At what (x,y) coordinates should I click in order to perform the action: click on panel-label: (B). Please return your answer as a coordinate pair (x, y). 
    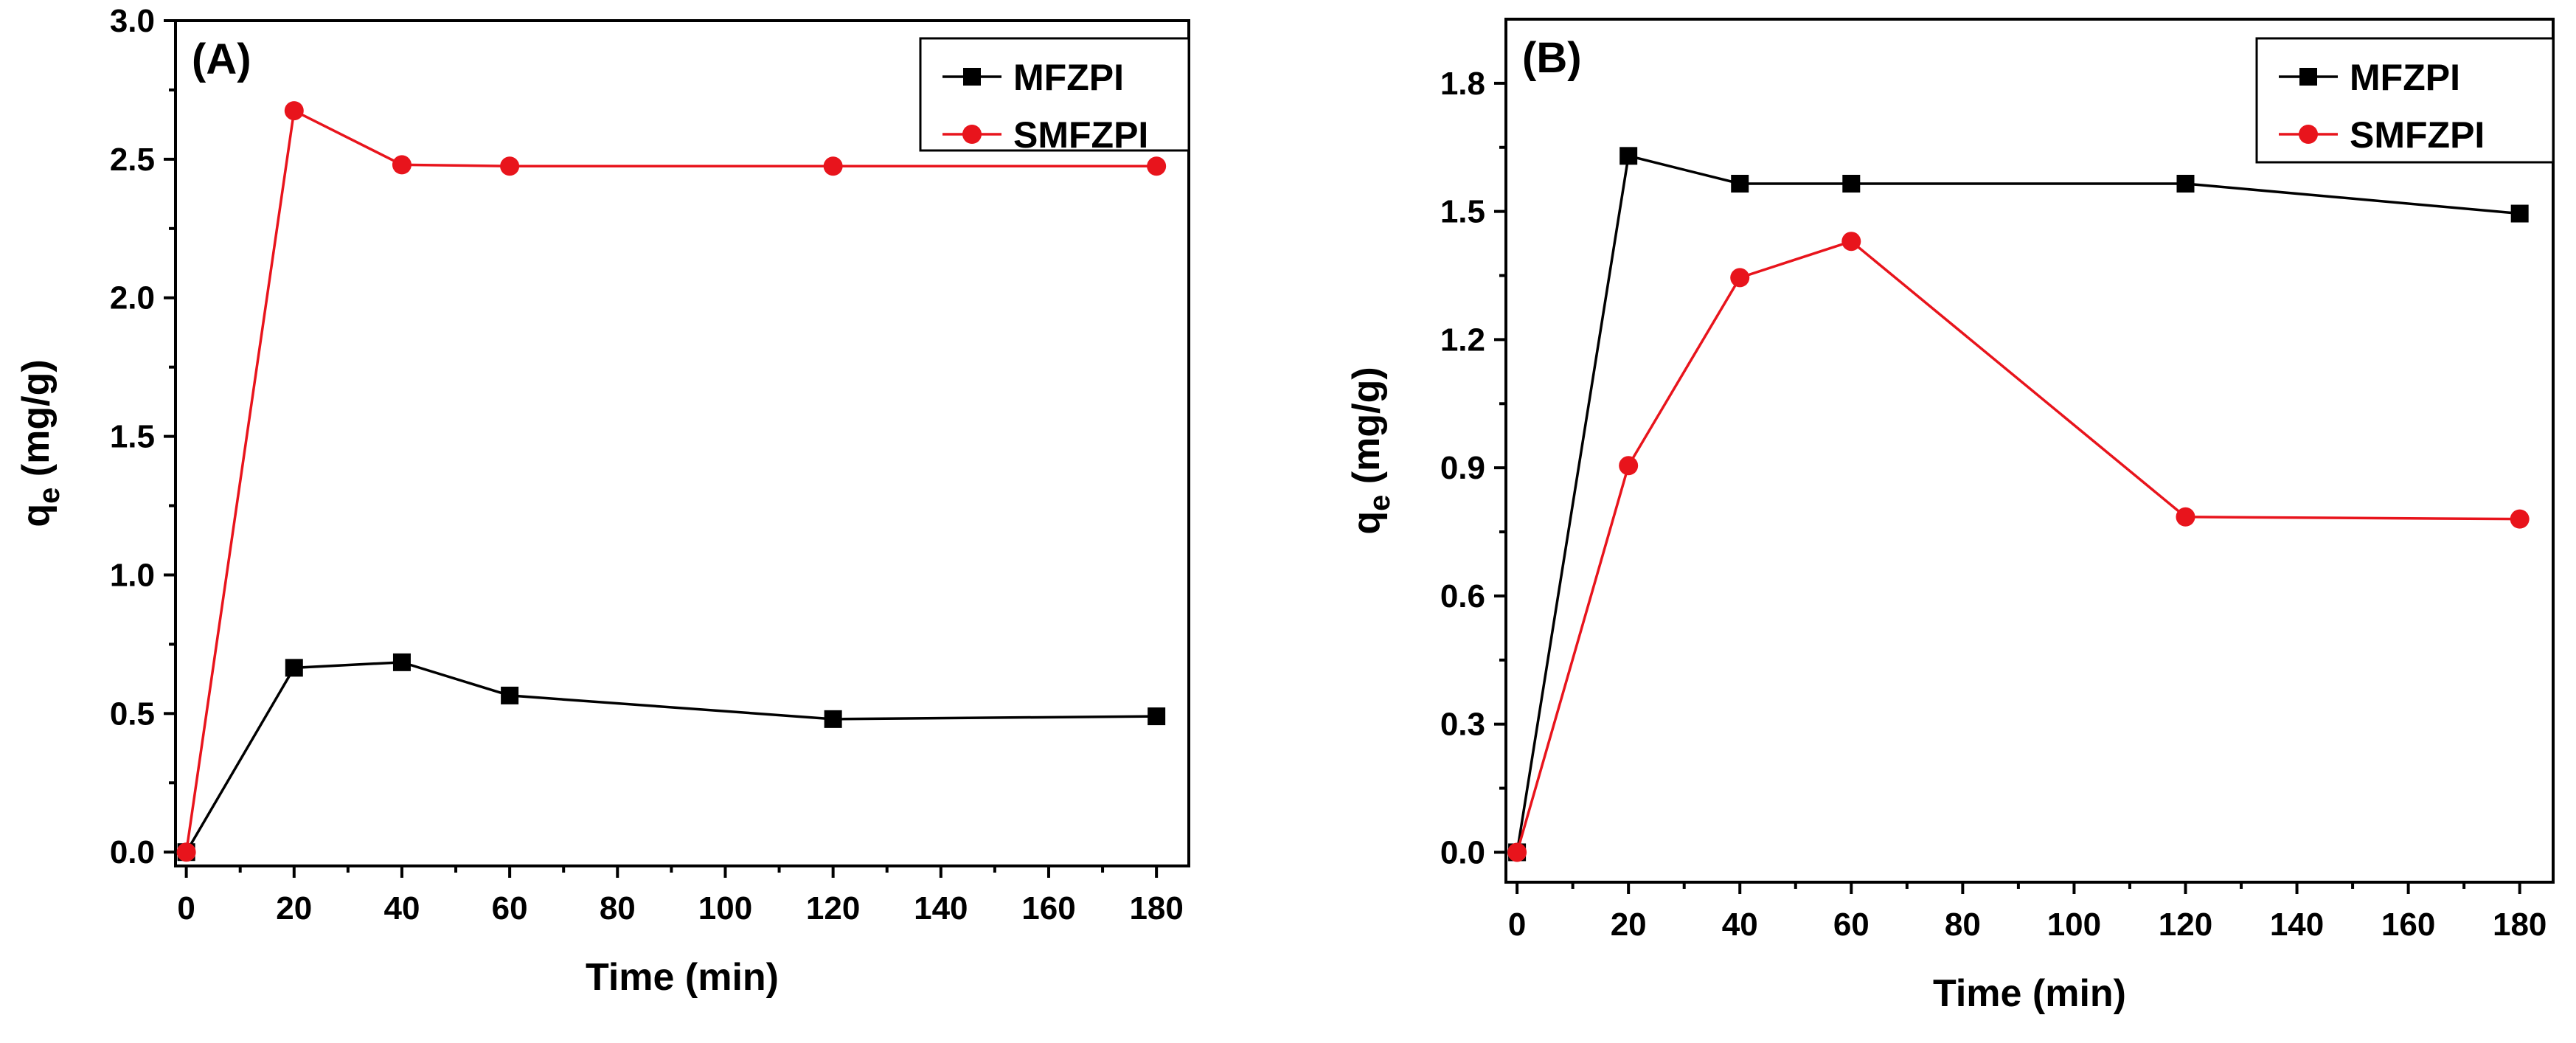
    Looking at the image, I should click on (1552, 58).